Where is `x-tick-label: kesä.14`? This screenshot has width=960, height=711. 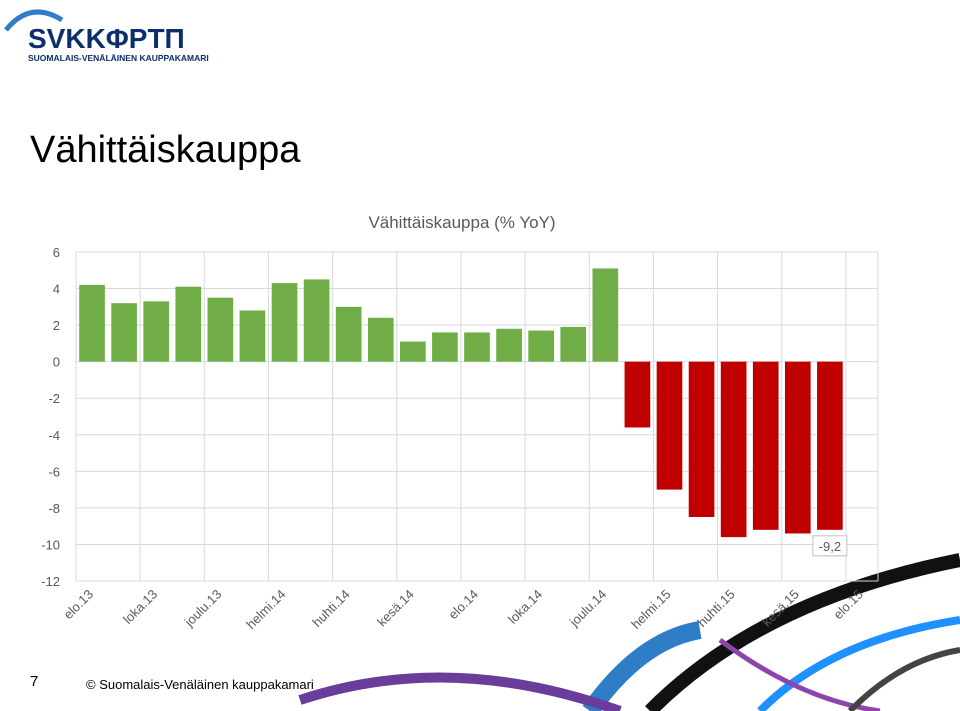 x-tick-label: kesä.14 is located at coordinates (395, 608).